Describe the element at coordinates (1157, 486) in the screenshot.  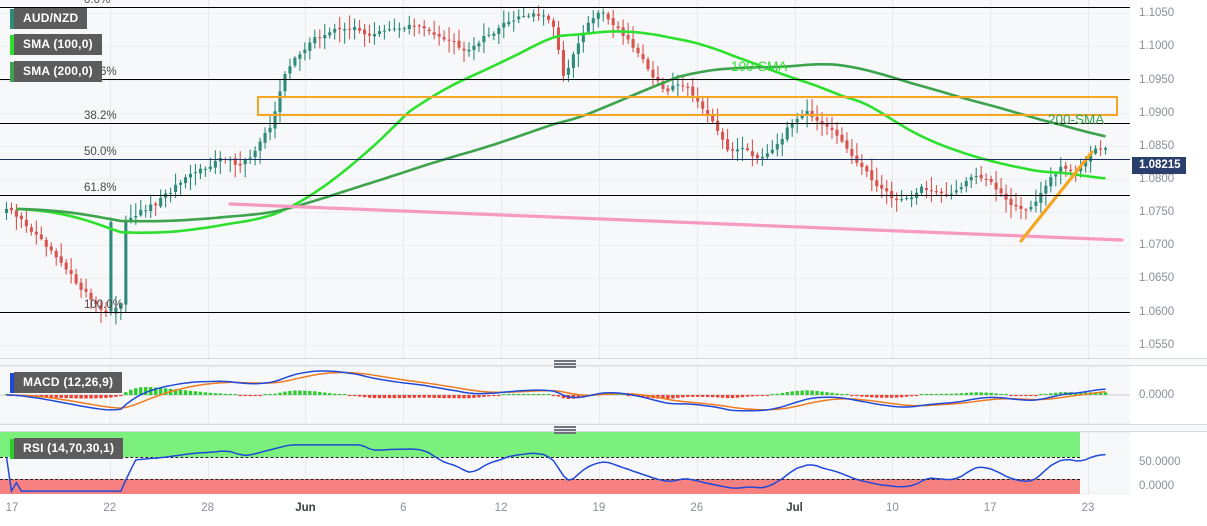
I see `rsi-tick-zero: 0.0000` at that location.